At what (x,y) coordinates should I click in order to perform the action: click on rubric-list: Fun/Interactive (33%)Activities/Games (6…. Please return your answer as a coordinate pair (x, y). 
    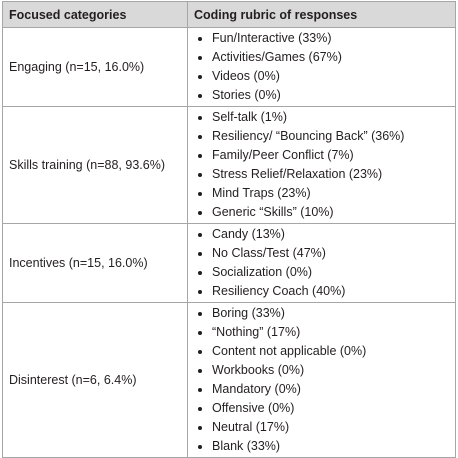
    Looking at the image, I should click on (321, 67).